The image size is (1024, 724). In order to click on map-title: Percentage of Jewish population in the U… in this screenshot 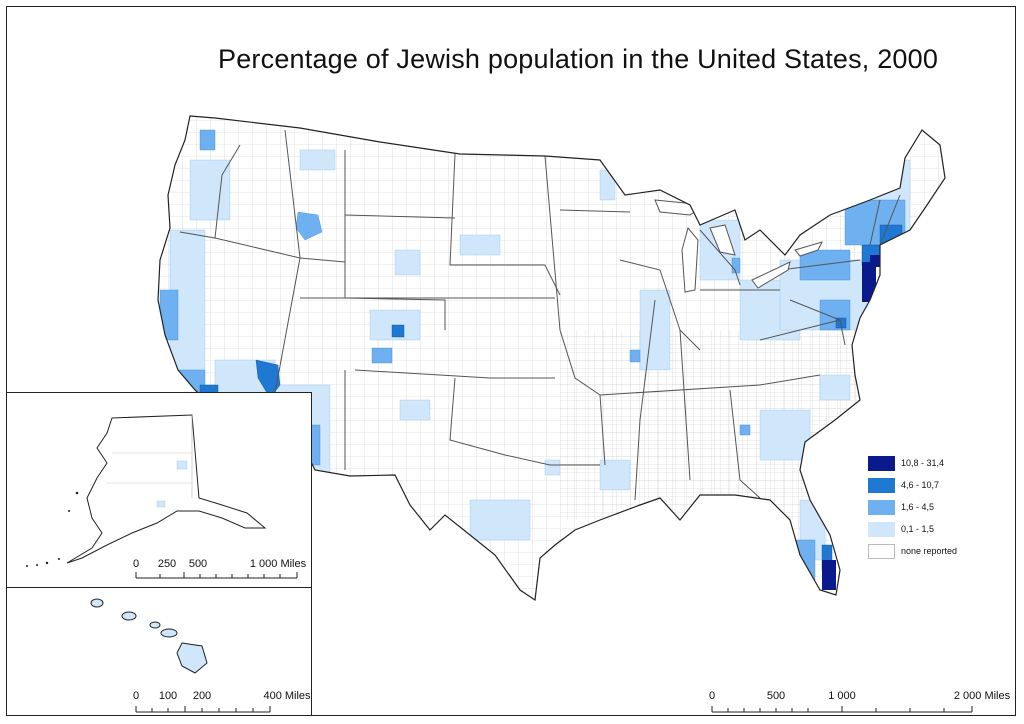, I will do `click(578, 59)`.